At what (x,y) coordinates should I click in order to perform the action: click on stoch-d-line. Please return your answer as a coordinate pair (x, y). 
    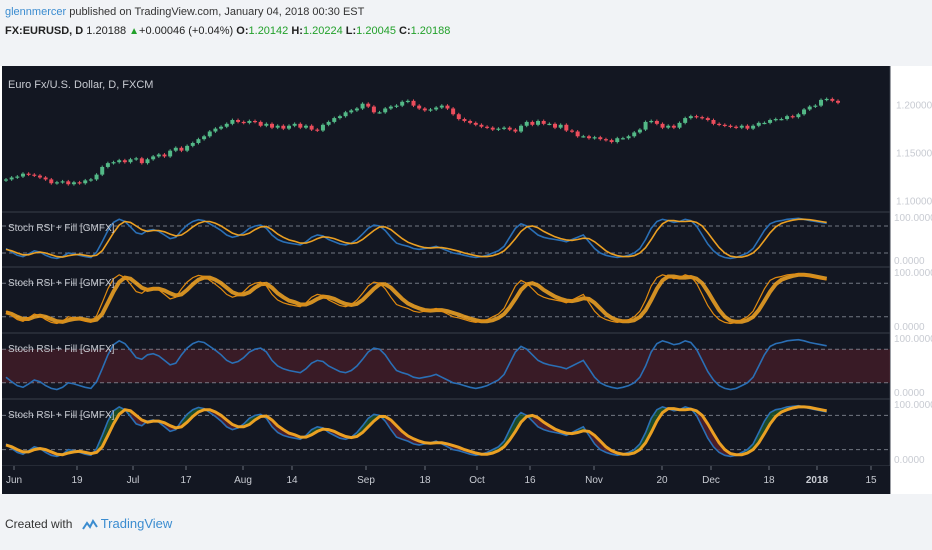
    Looking at the image, I should click on (416, 238).